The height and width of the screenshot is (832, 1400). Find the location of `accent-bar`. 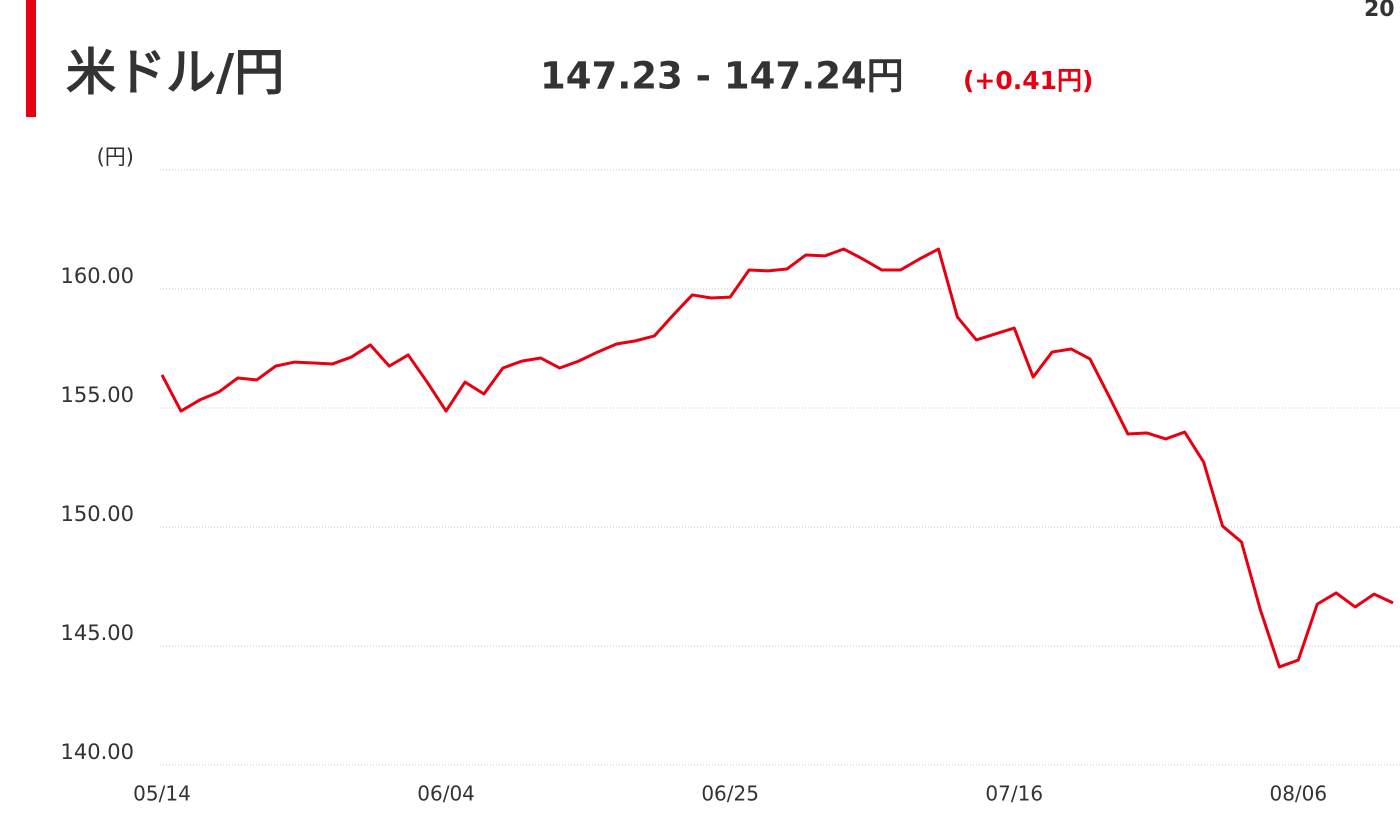

accent-bar is located at coordinates (31, 58).